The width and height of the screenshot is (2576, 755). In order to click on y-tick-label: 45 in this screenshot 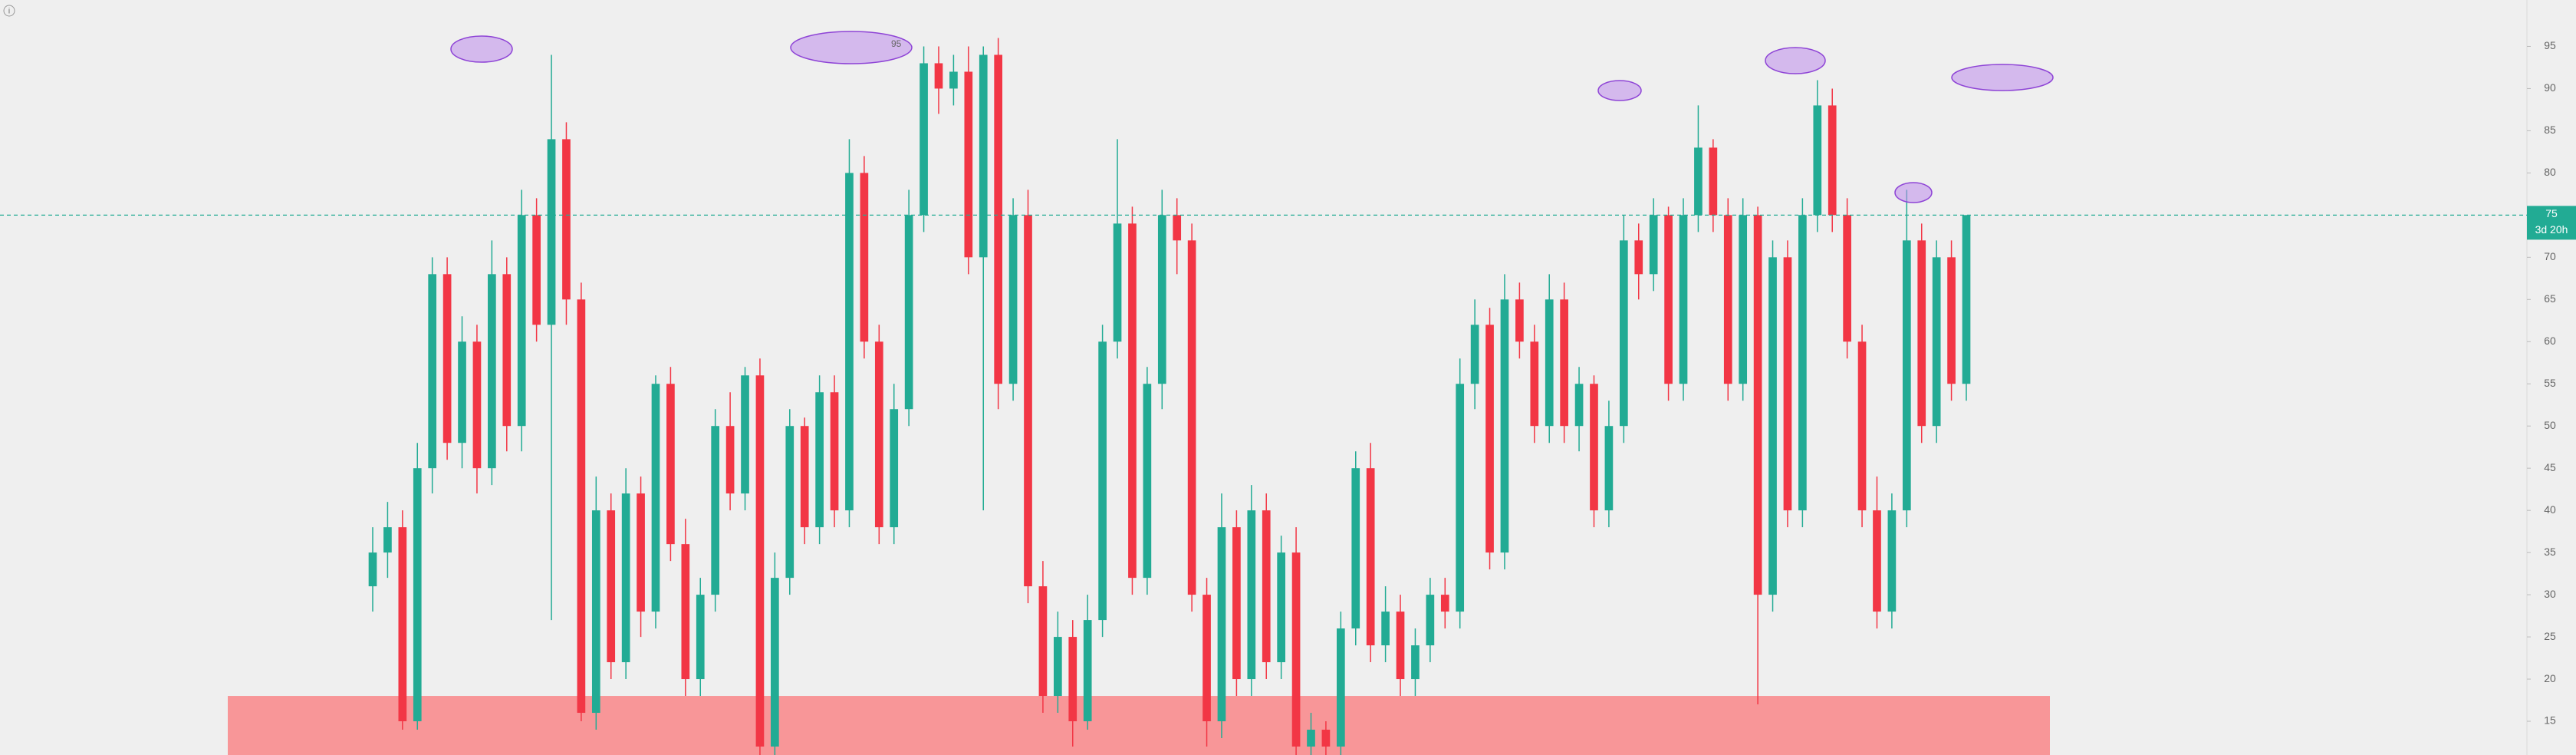, I will do `click(2550, 467)`.